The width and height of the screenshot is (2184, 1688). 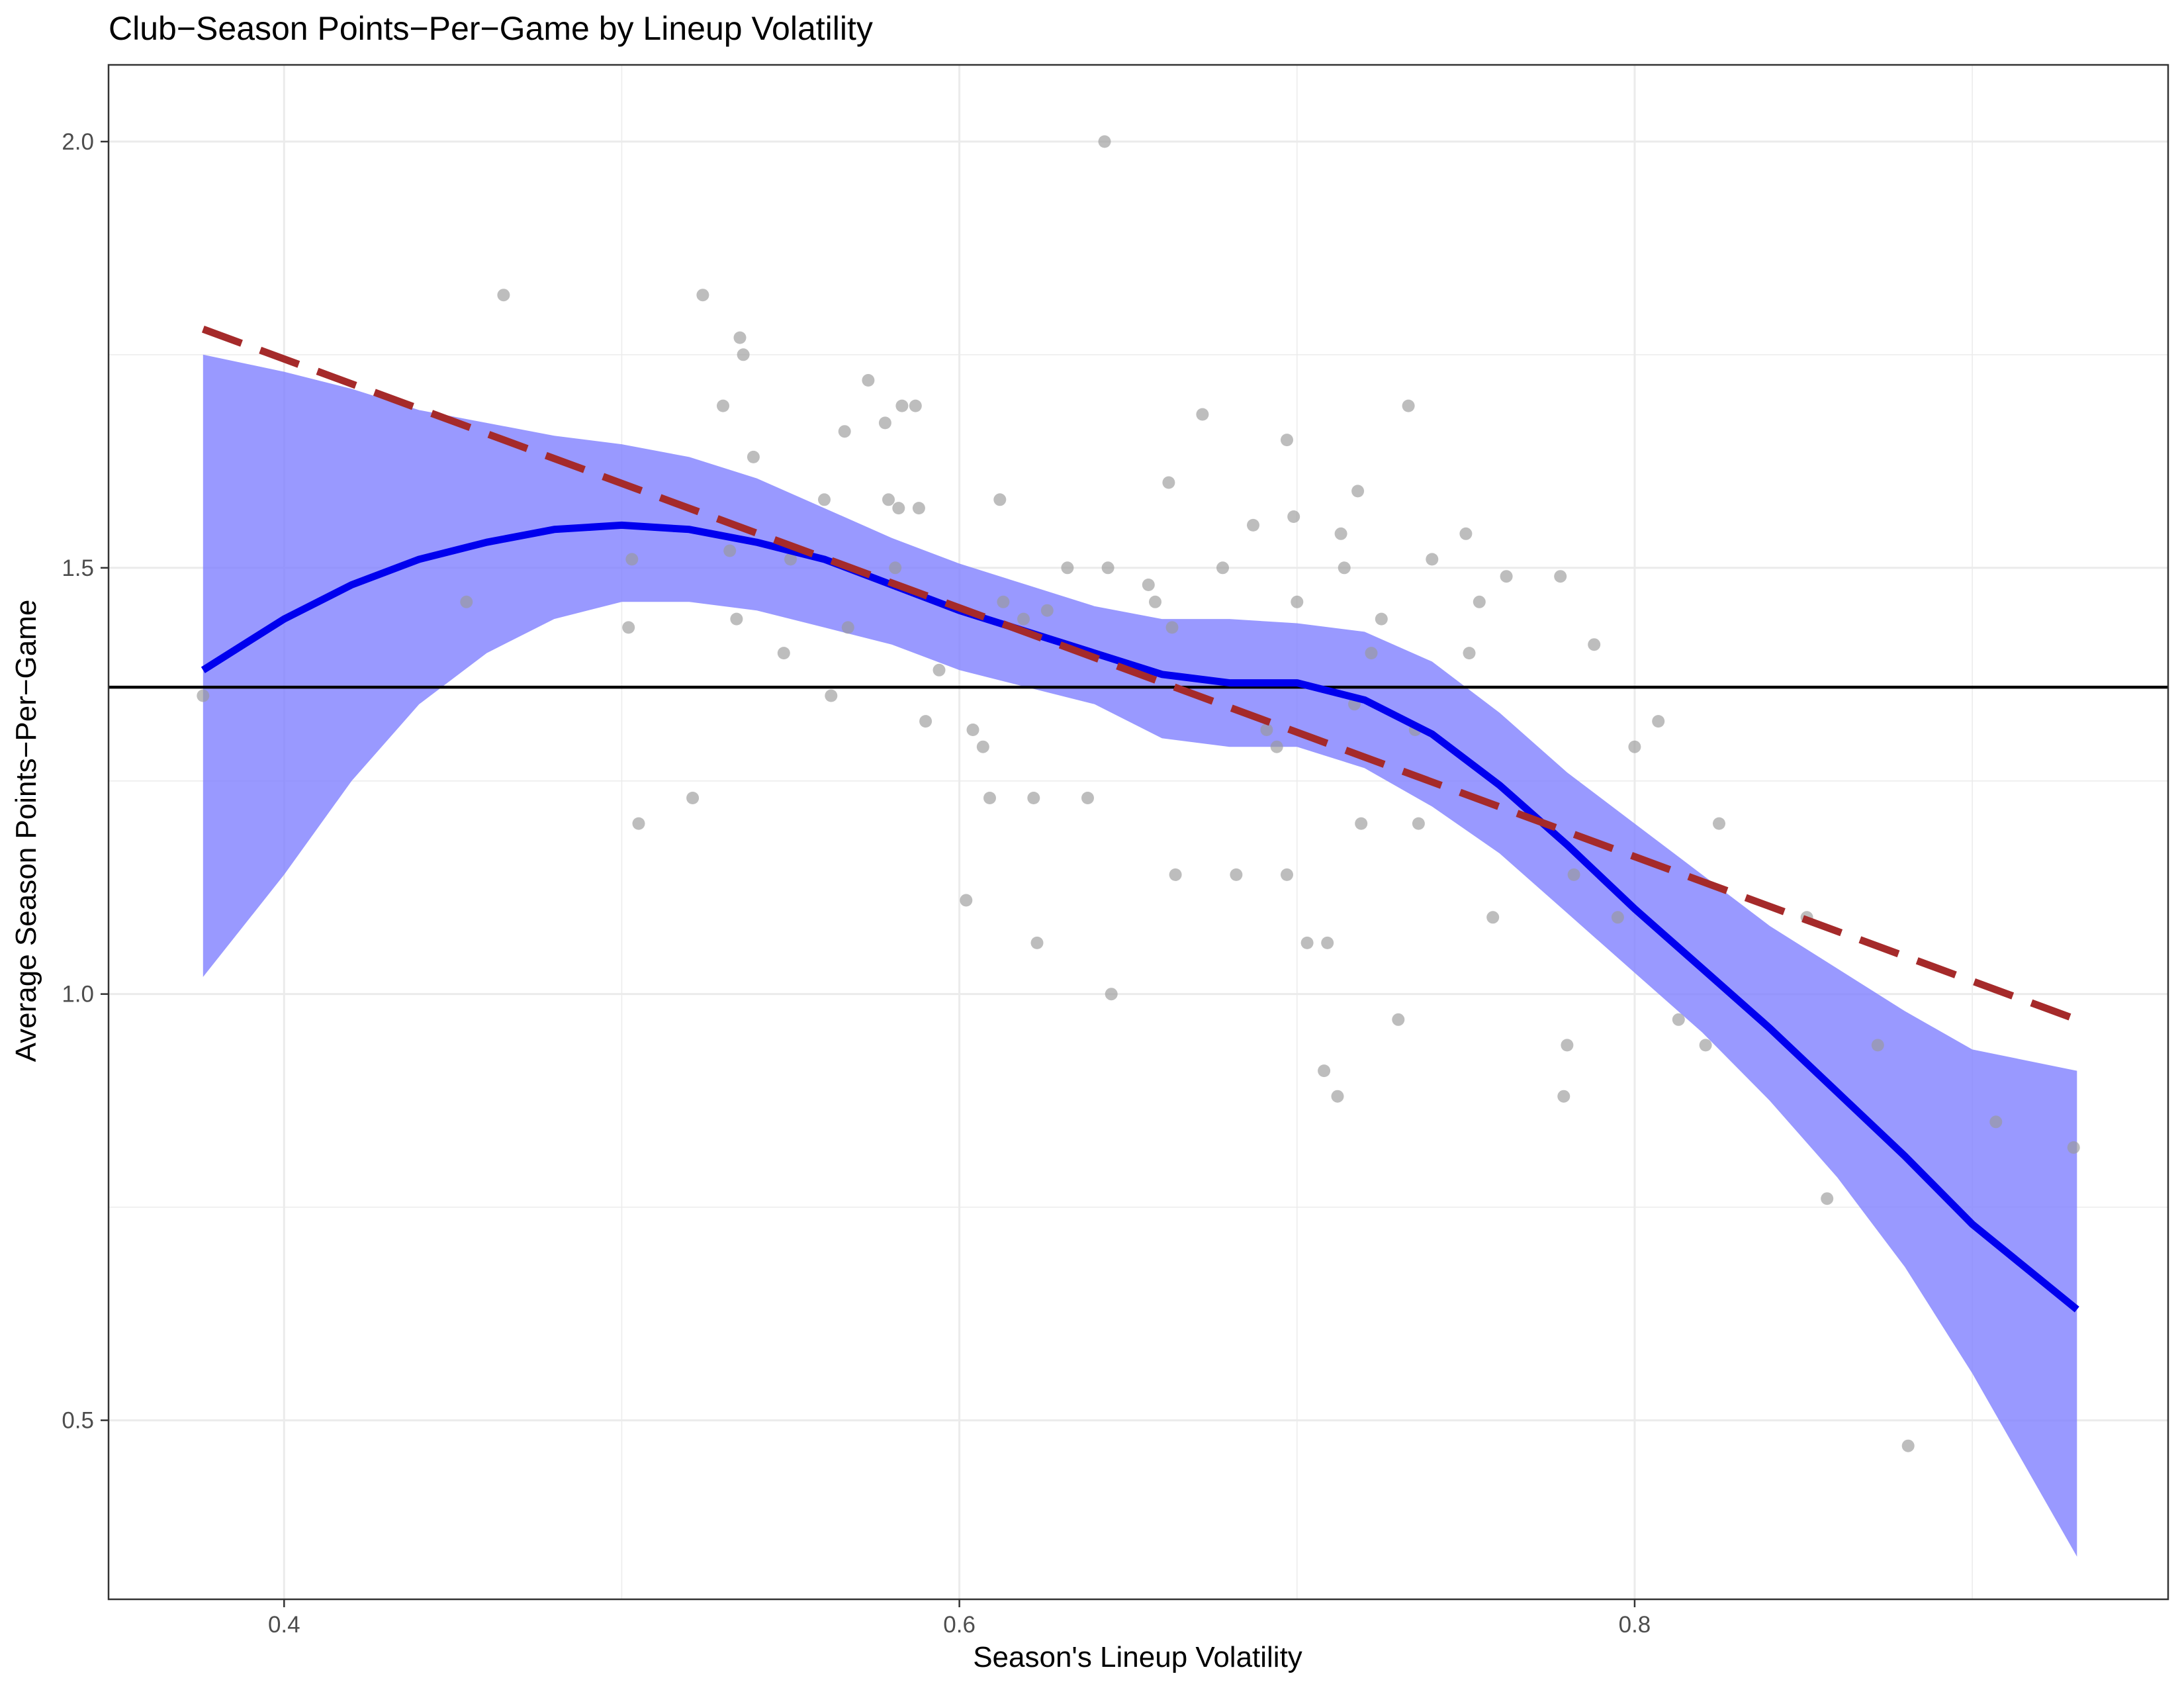 What do you see at coordinates (1137, 1657) in the screenshot?
I see `x-axis-title: Season's Lineup Volatility` at bounding box center [1137, 1657].